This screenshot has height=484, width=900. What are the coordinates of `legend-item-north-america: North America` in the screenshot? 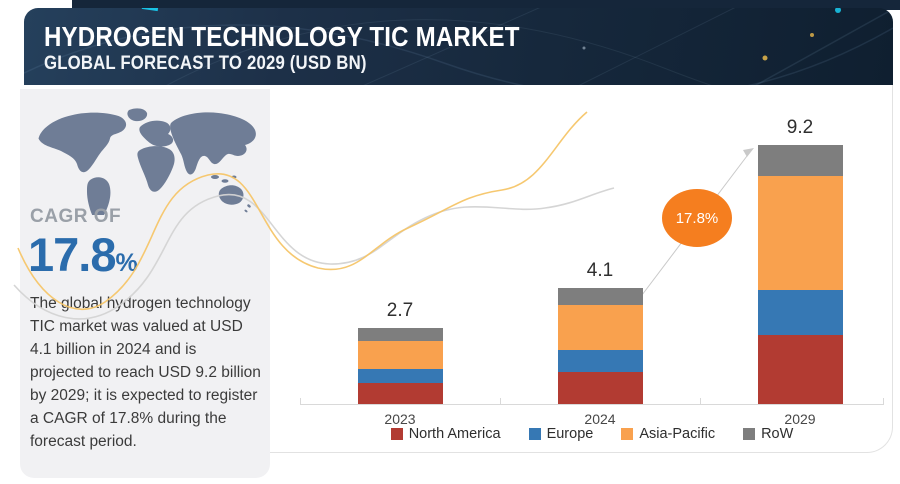 It's located at (445, 434).